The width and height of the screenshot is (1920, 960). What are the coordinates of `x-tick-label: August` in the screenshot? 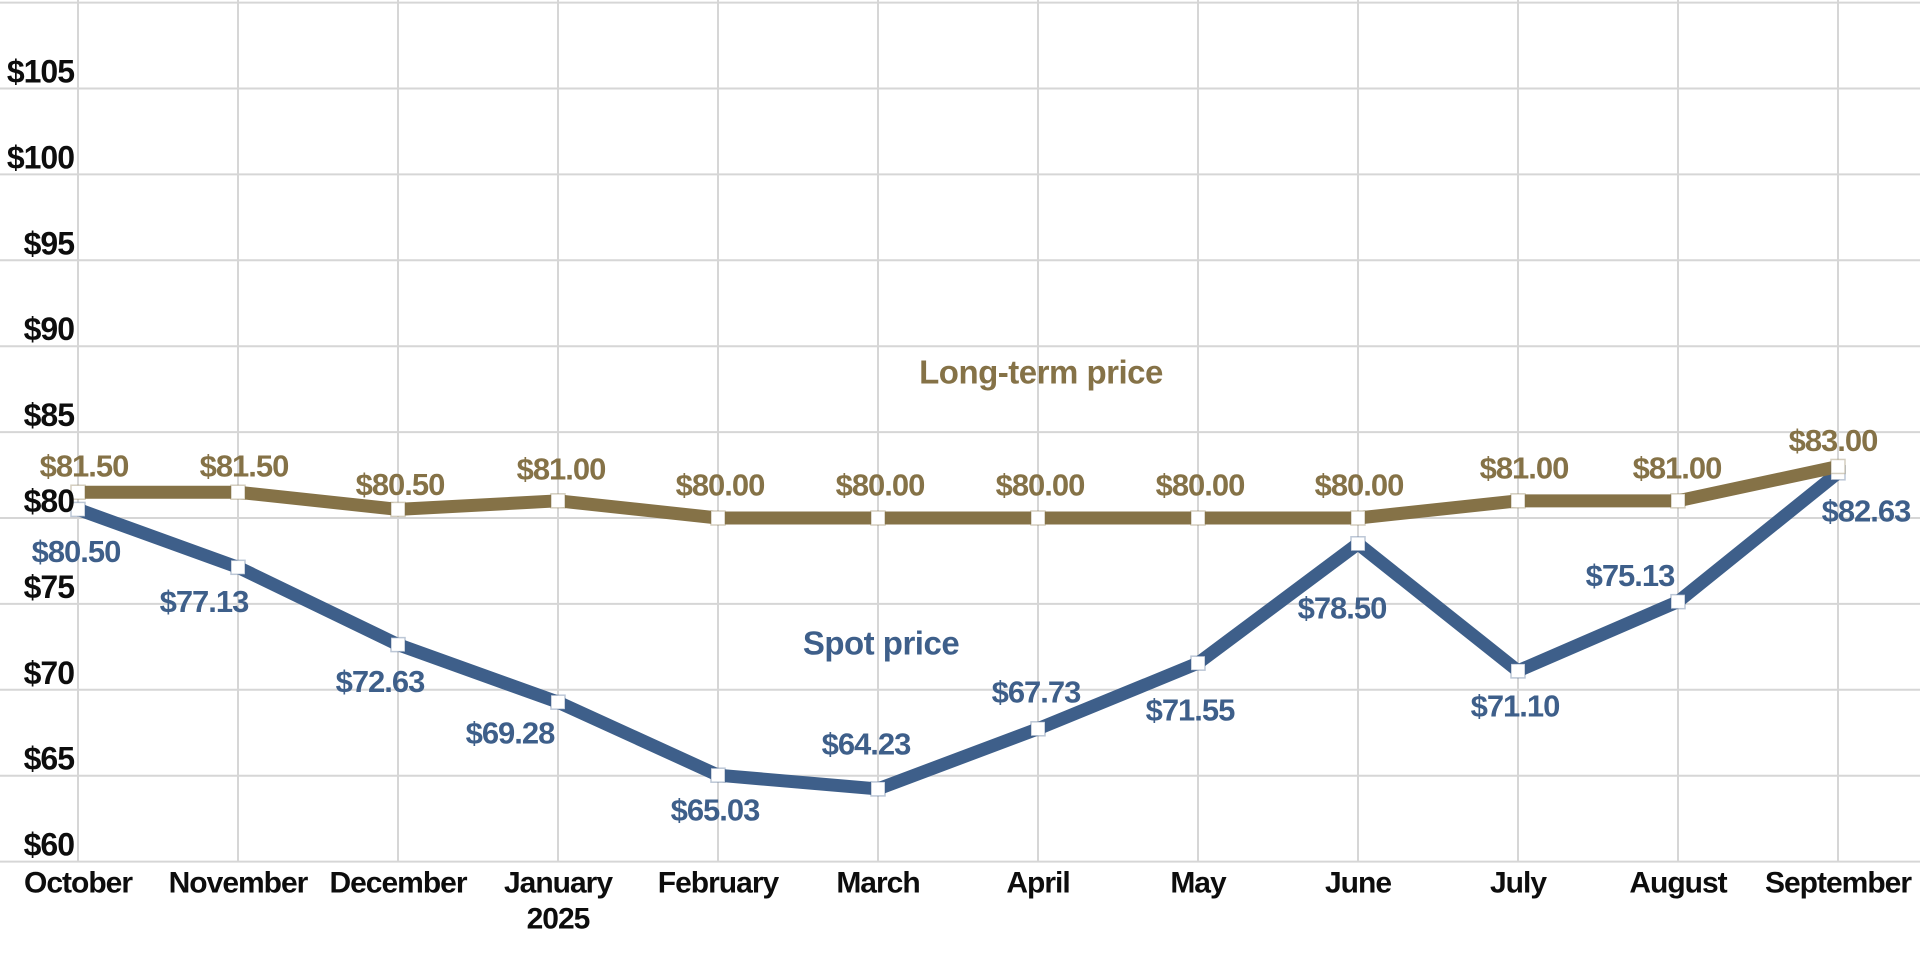 It's located at (1678, 883).